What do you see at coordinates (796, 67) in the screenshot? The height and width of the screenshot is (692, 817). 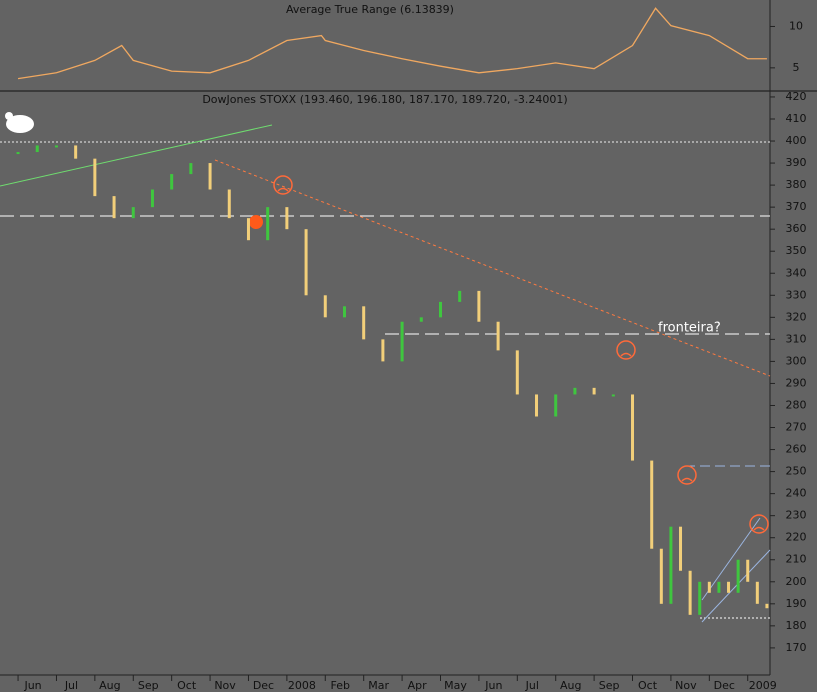 I see `y-tick-label: 5` at bounding box center [796, 67].